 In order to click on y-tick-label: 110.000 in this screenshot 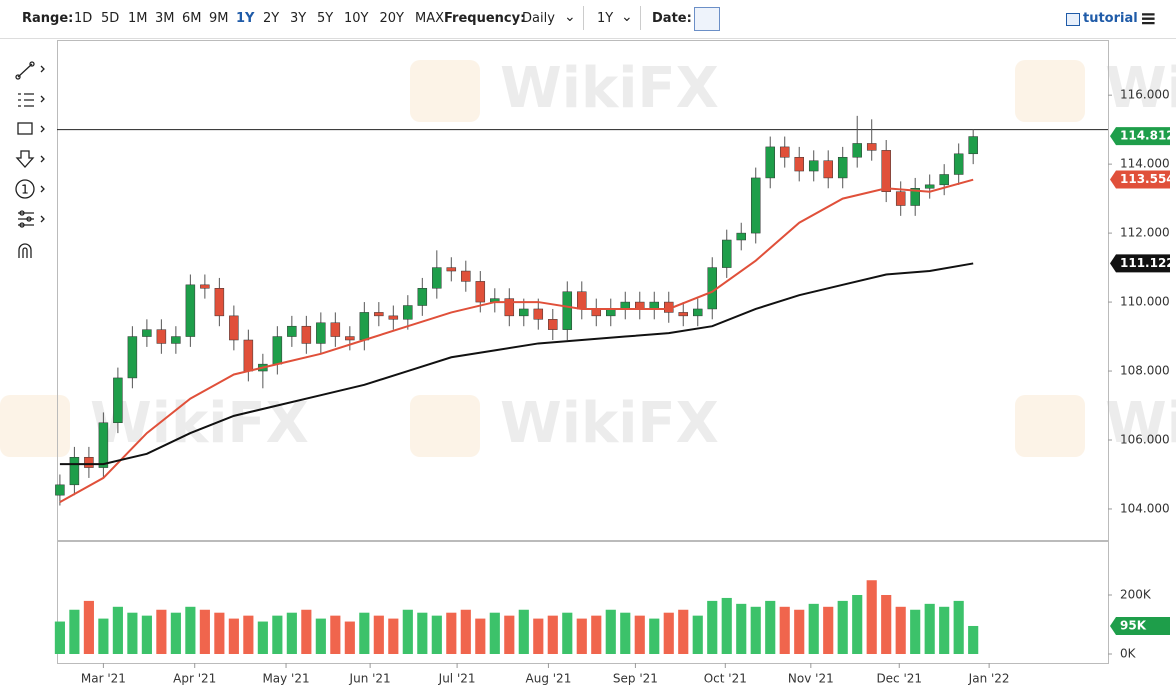, I will do `click(1145, 302)`.